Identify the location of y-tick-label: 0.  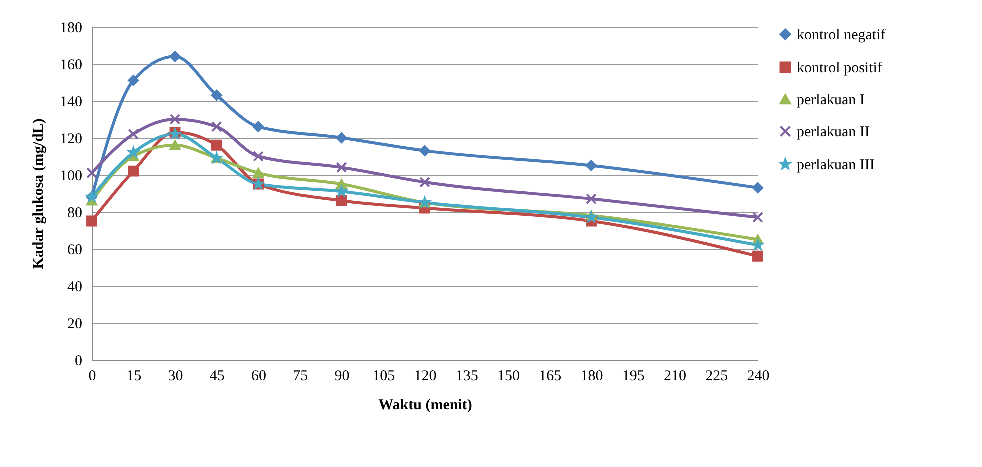
(78, 362).